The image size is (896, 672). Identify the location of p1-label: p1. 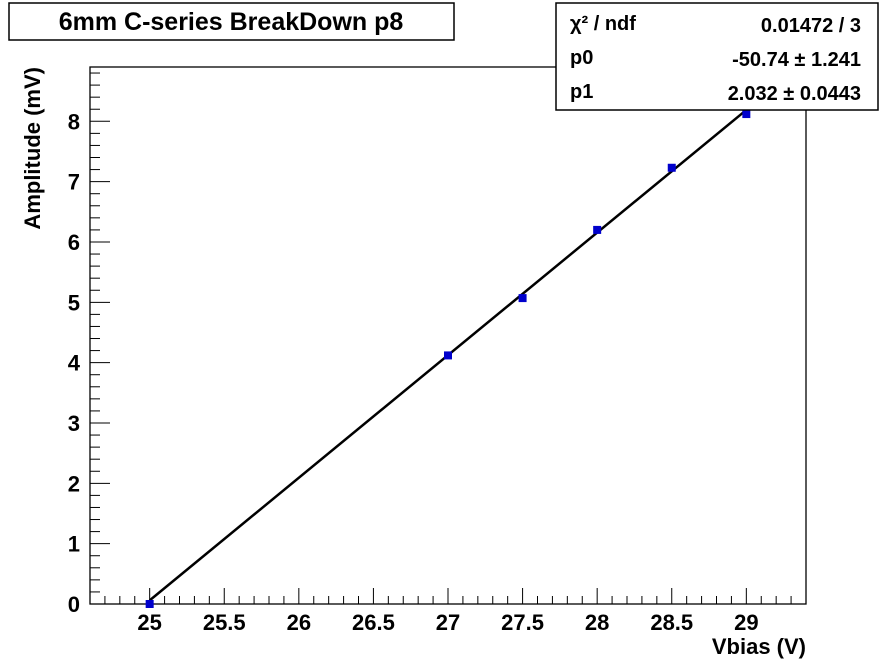
(581, 92).